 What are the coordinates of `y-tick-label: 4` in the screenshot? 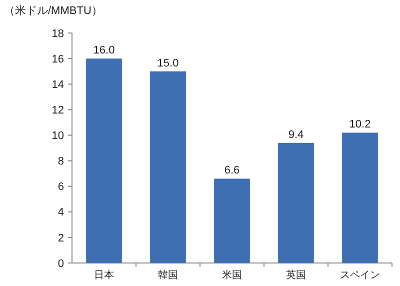 It's located at (61, 212).